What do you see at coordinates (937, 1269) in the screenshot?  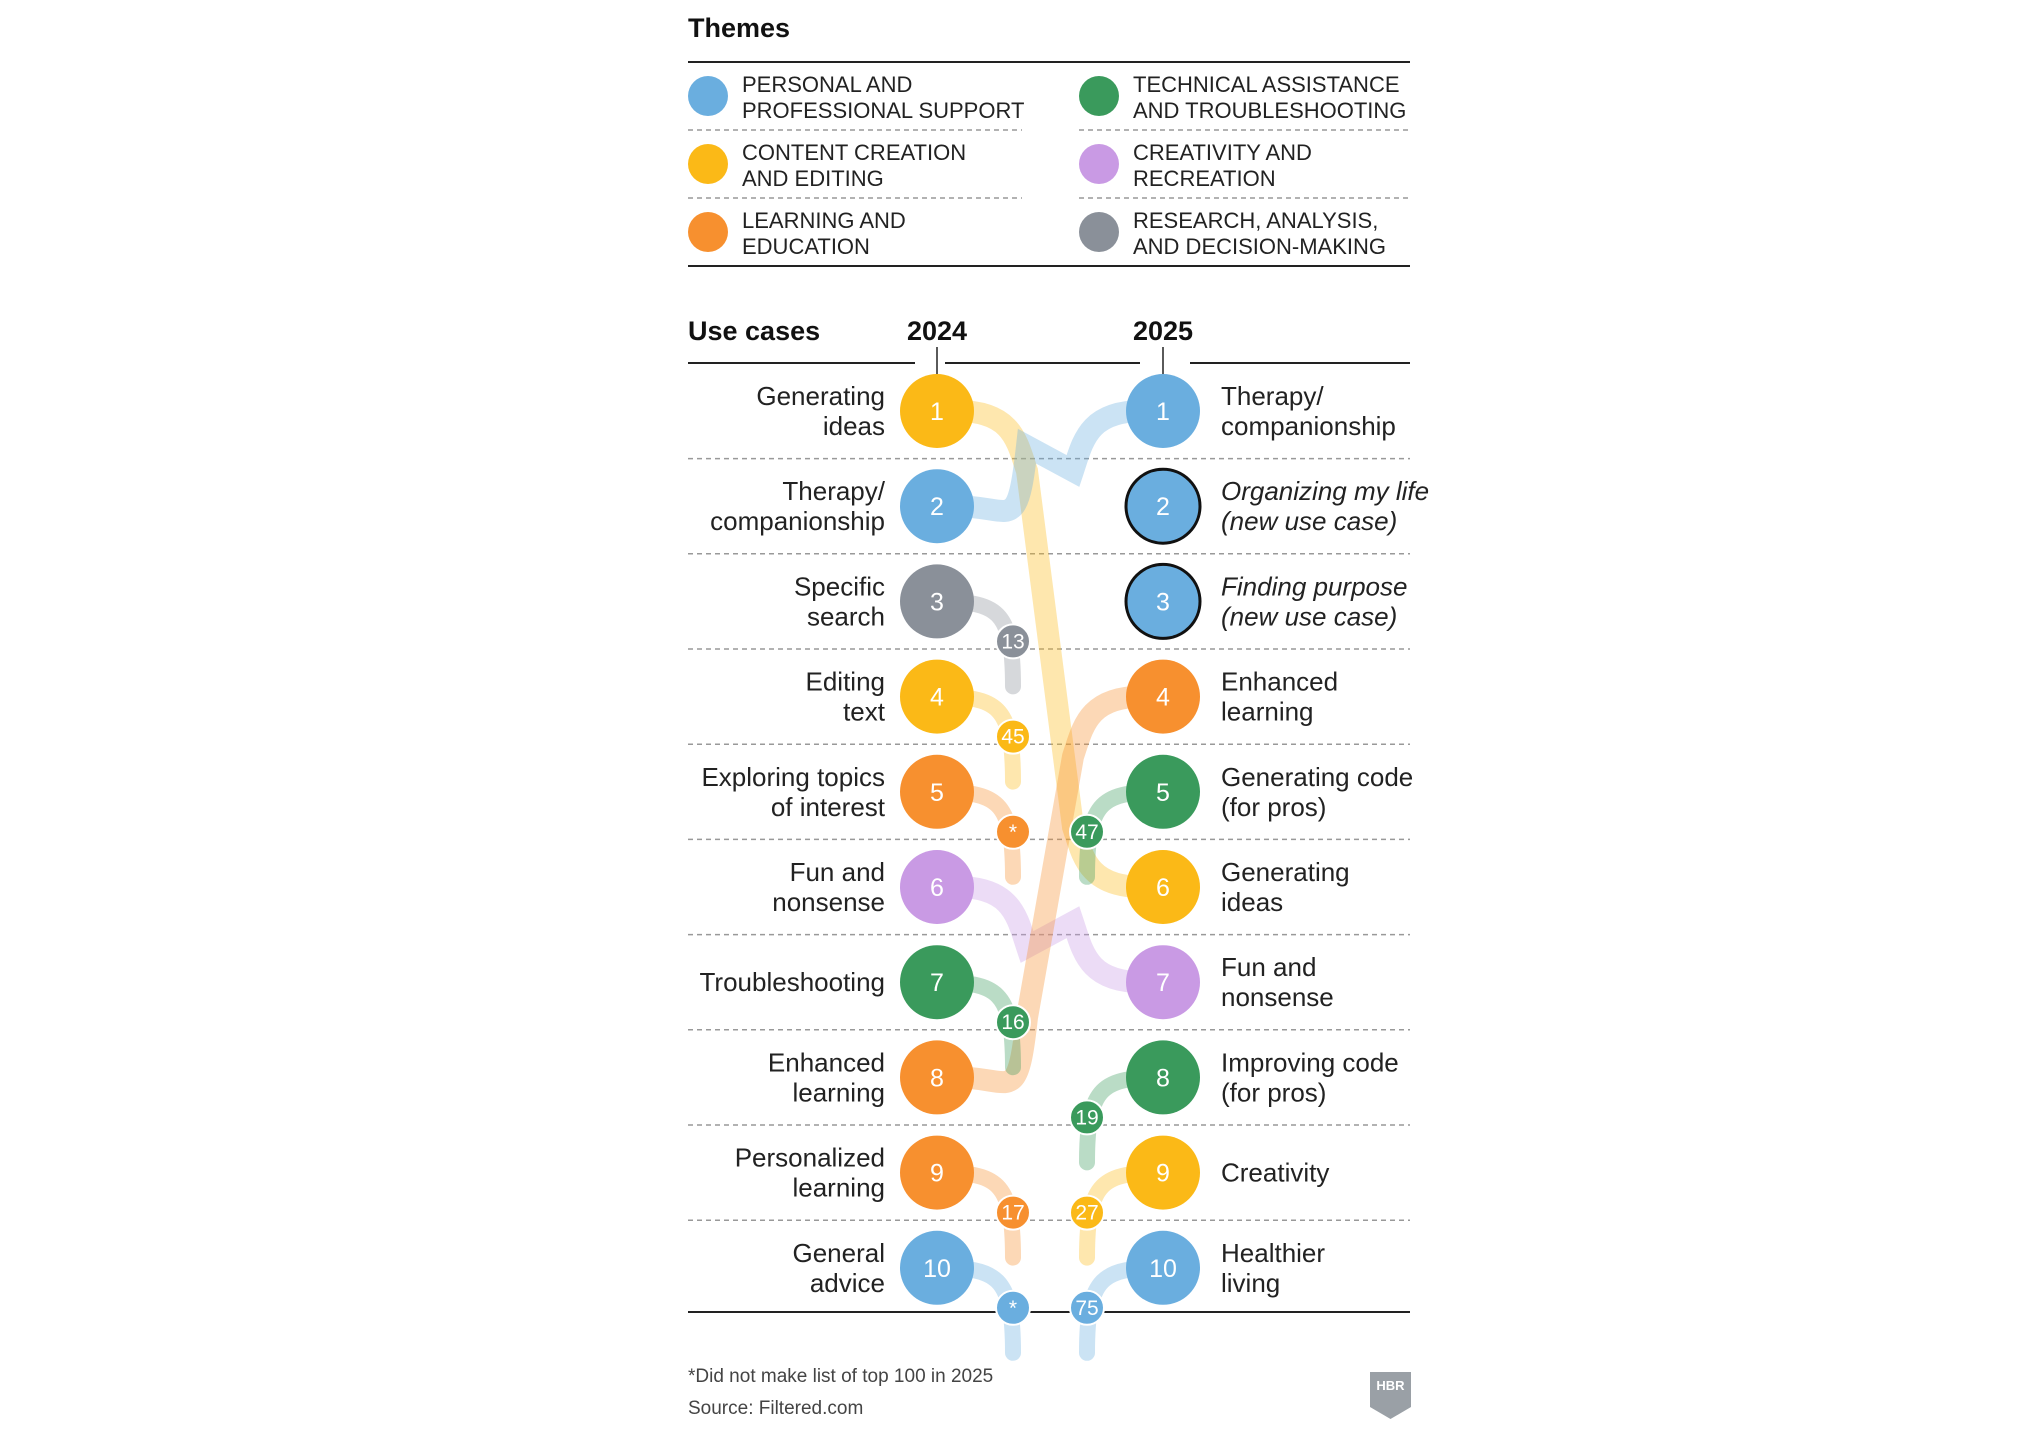 I see `rank-2024-number: 10` at bounding box center [937, 1269].